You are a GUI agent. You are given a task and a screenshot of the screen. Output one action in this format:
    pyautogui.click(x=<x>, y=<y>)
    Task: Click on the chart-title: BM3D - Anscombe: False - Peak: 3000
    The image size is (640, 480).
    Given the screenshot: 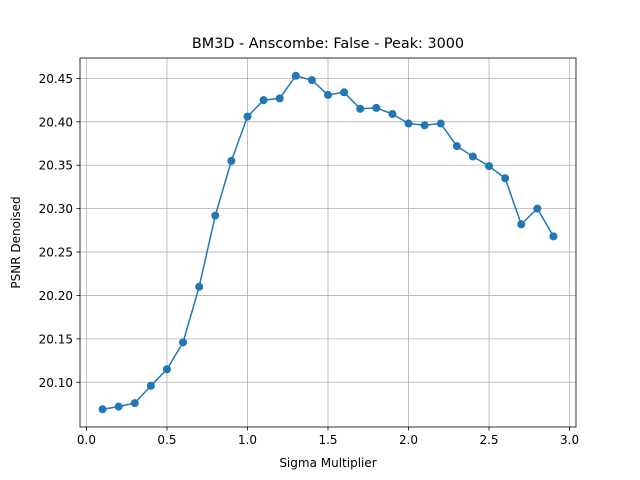 What is the action you would take?
    pyautogui.click(x=328, y=44)
    